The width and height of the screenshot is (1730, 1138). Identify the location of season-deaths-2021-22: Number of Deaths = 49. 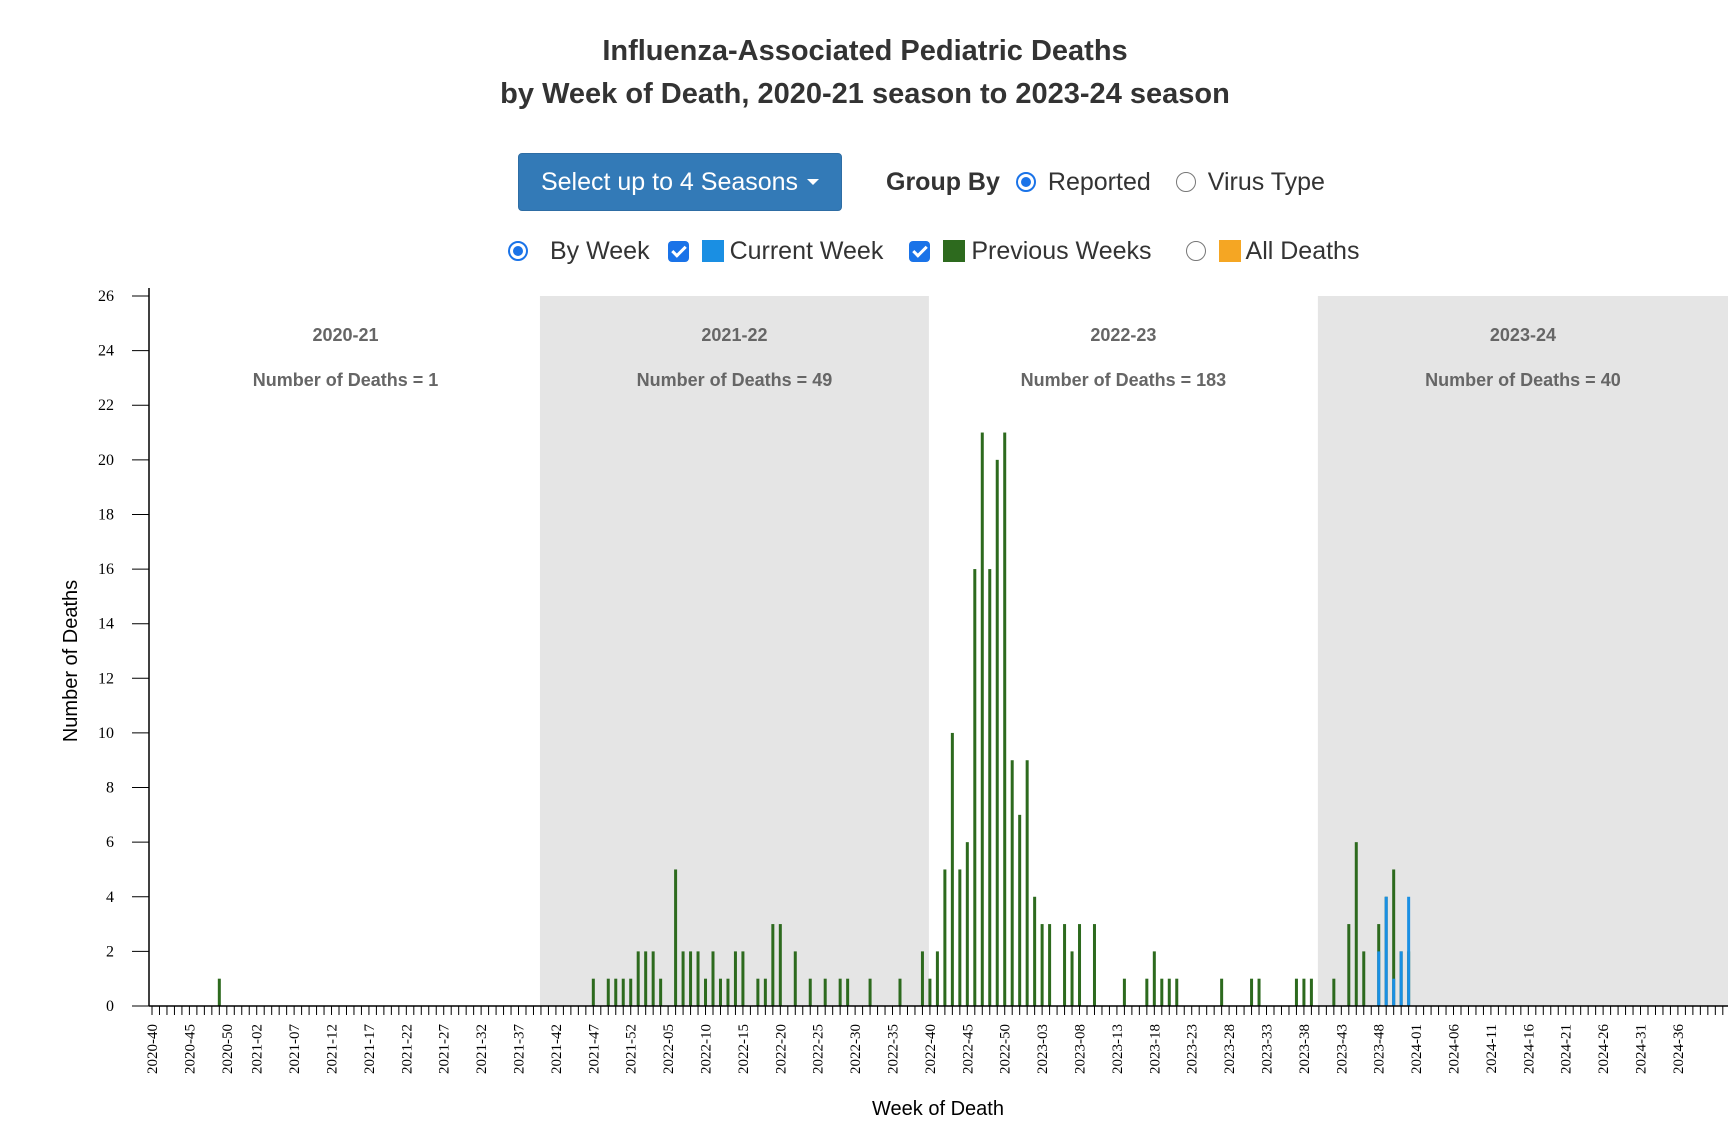
(735, 380).